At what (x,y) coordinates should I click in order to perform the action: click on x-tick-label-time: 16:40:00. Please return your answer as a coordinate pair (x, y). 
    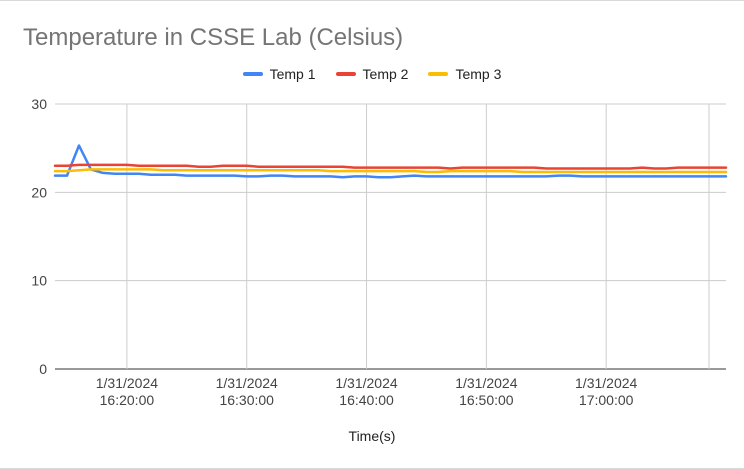
    Looking at the image, I should click on (366, 400).